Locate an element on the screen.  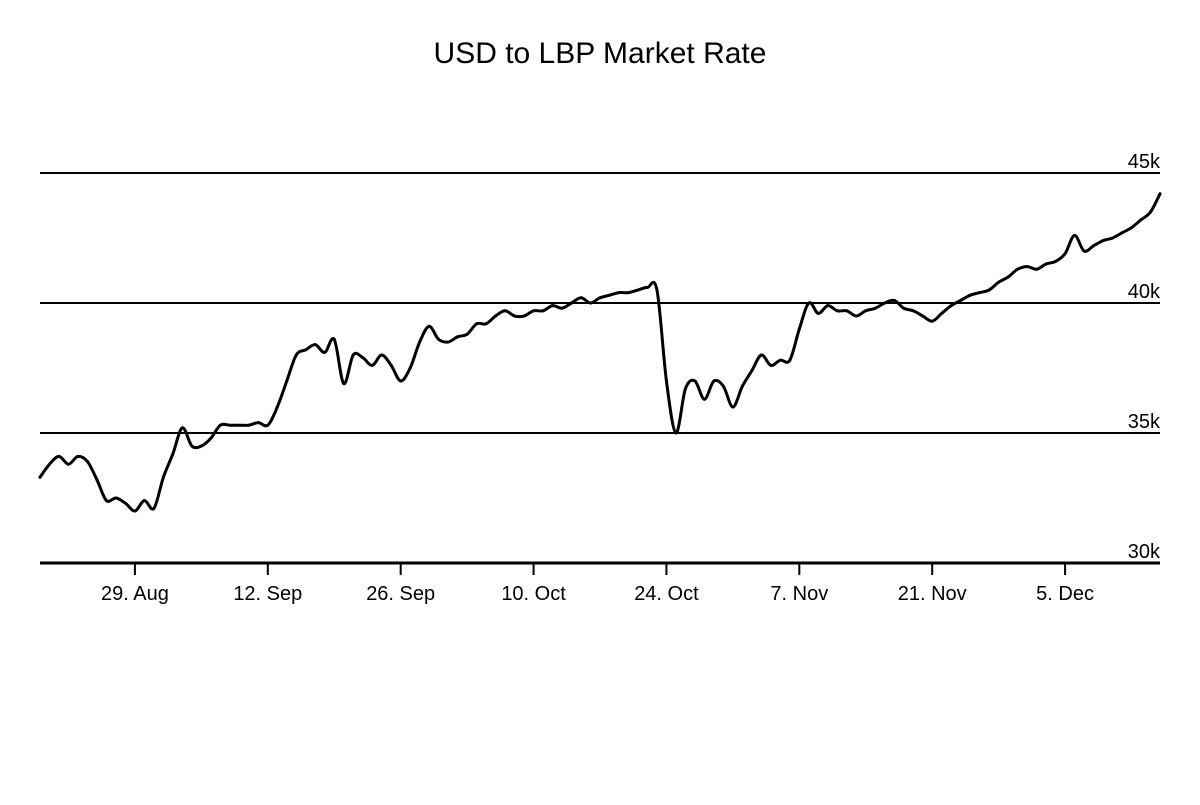
y-tick-label: 35k is located at coordinates (1144, 422).